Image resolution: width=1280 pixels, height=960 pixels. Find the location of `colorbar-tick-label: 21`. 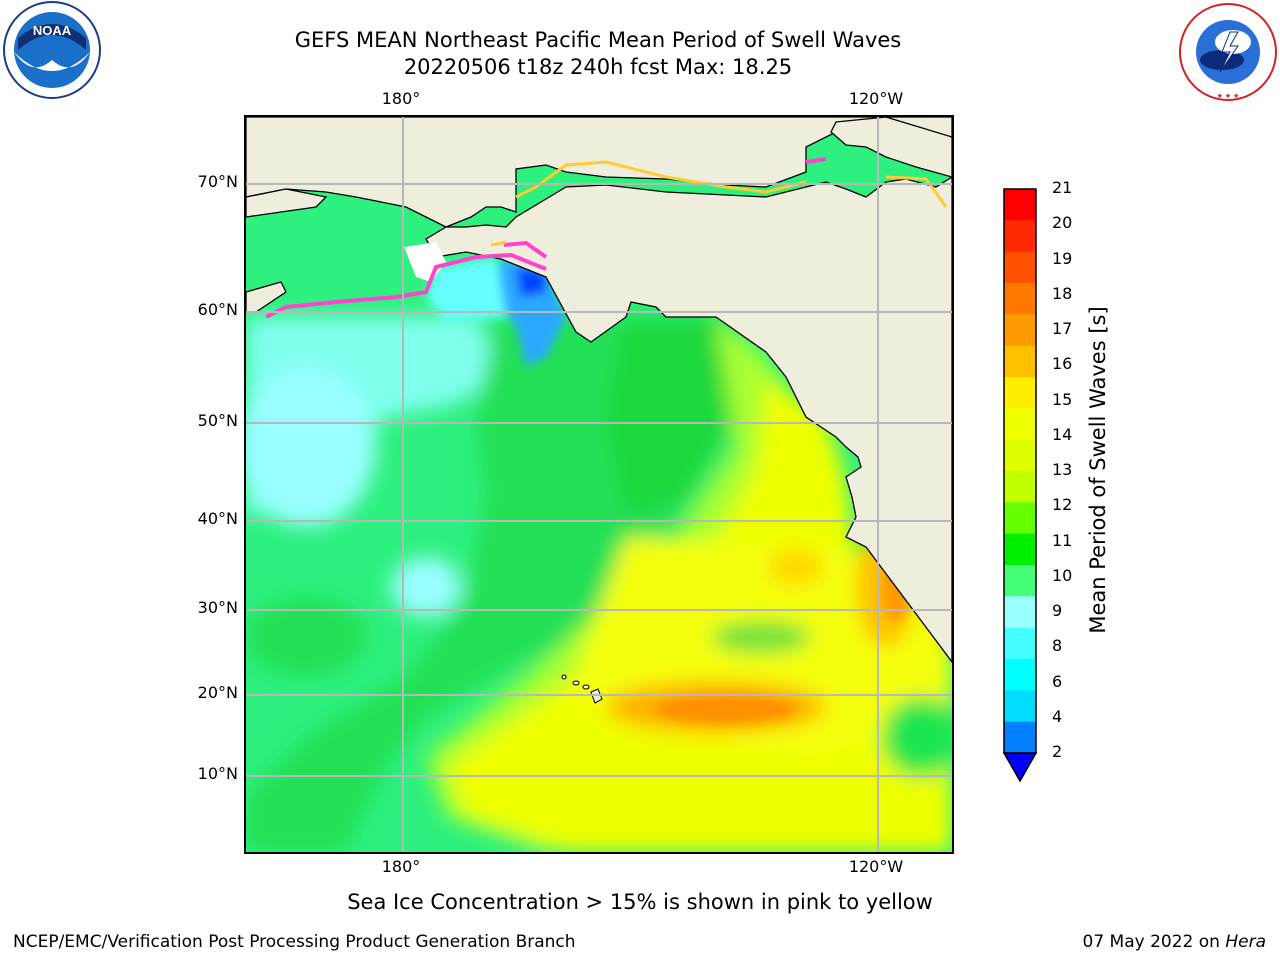

colorbar-tick-label: 21 is located at coordinates (1062, 187).